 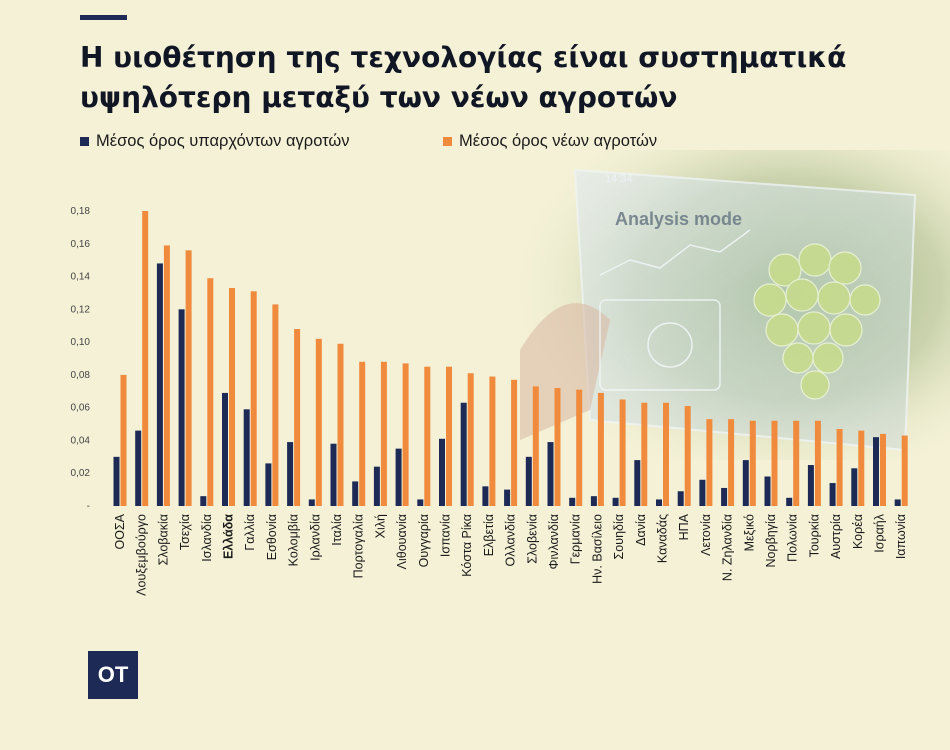 I want to click on y-tick-label: 0,10, so click(x=81, y=342).